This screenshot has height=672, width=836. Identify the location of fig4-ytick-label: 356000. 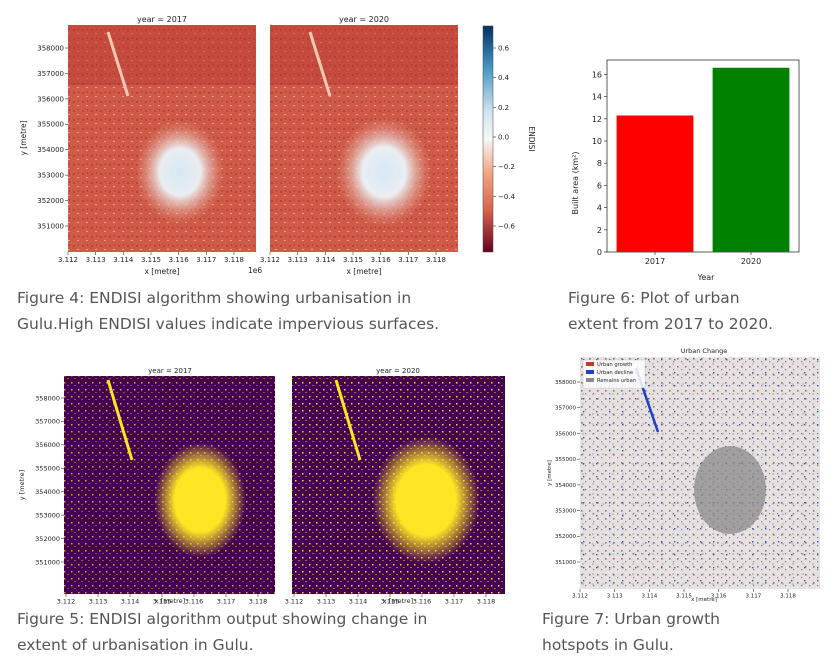
(50, 99).